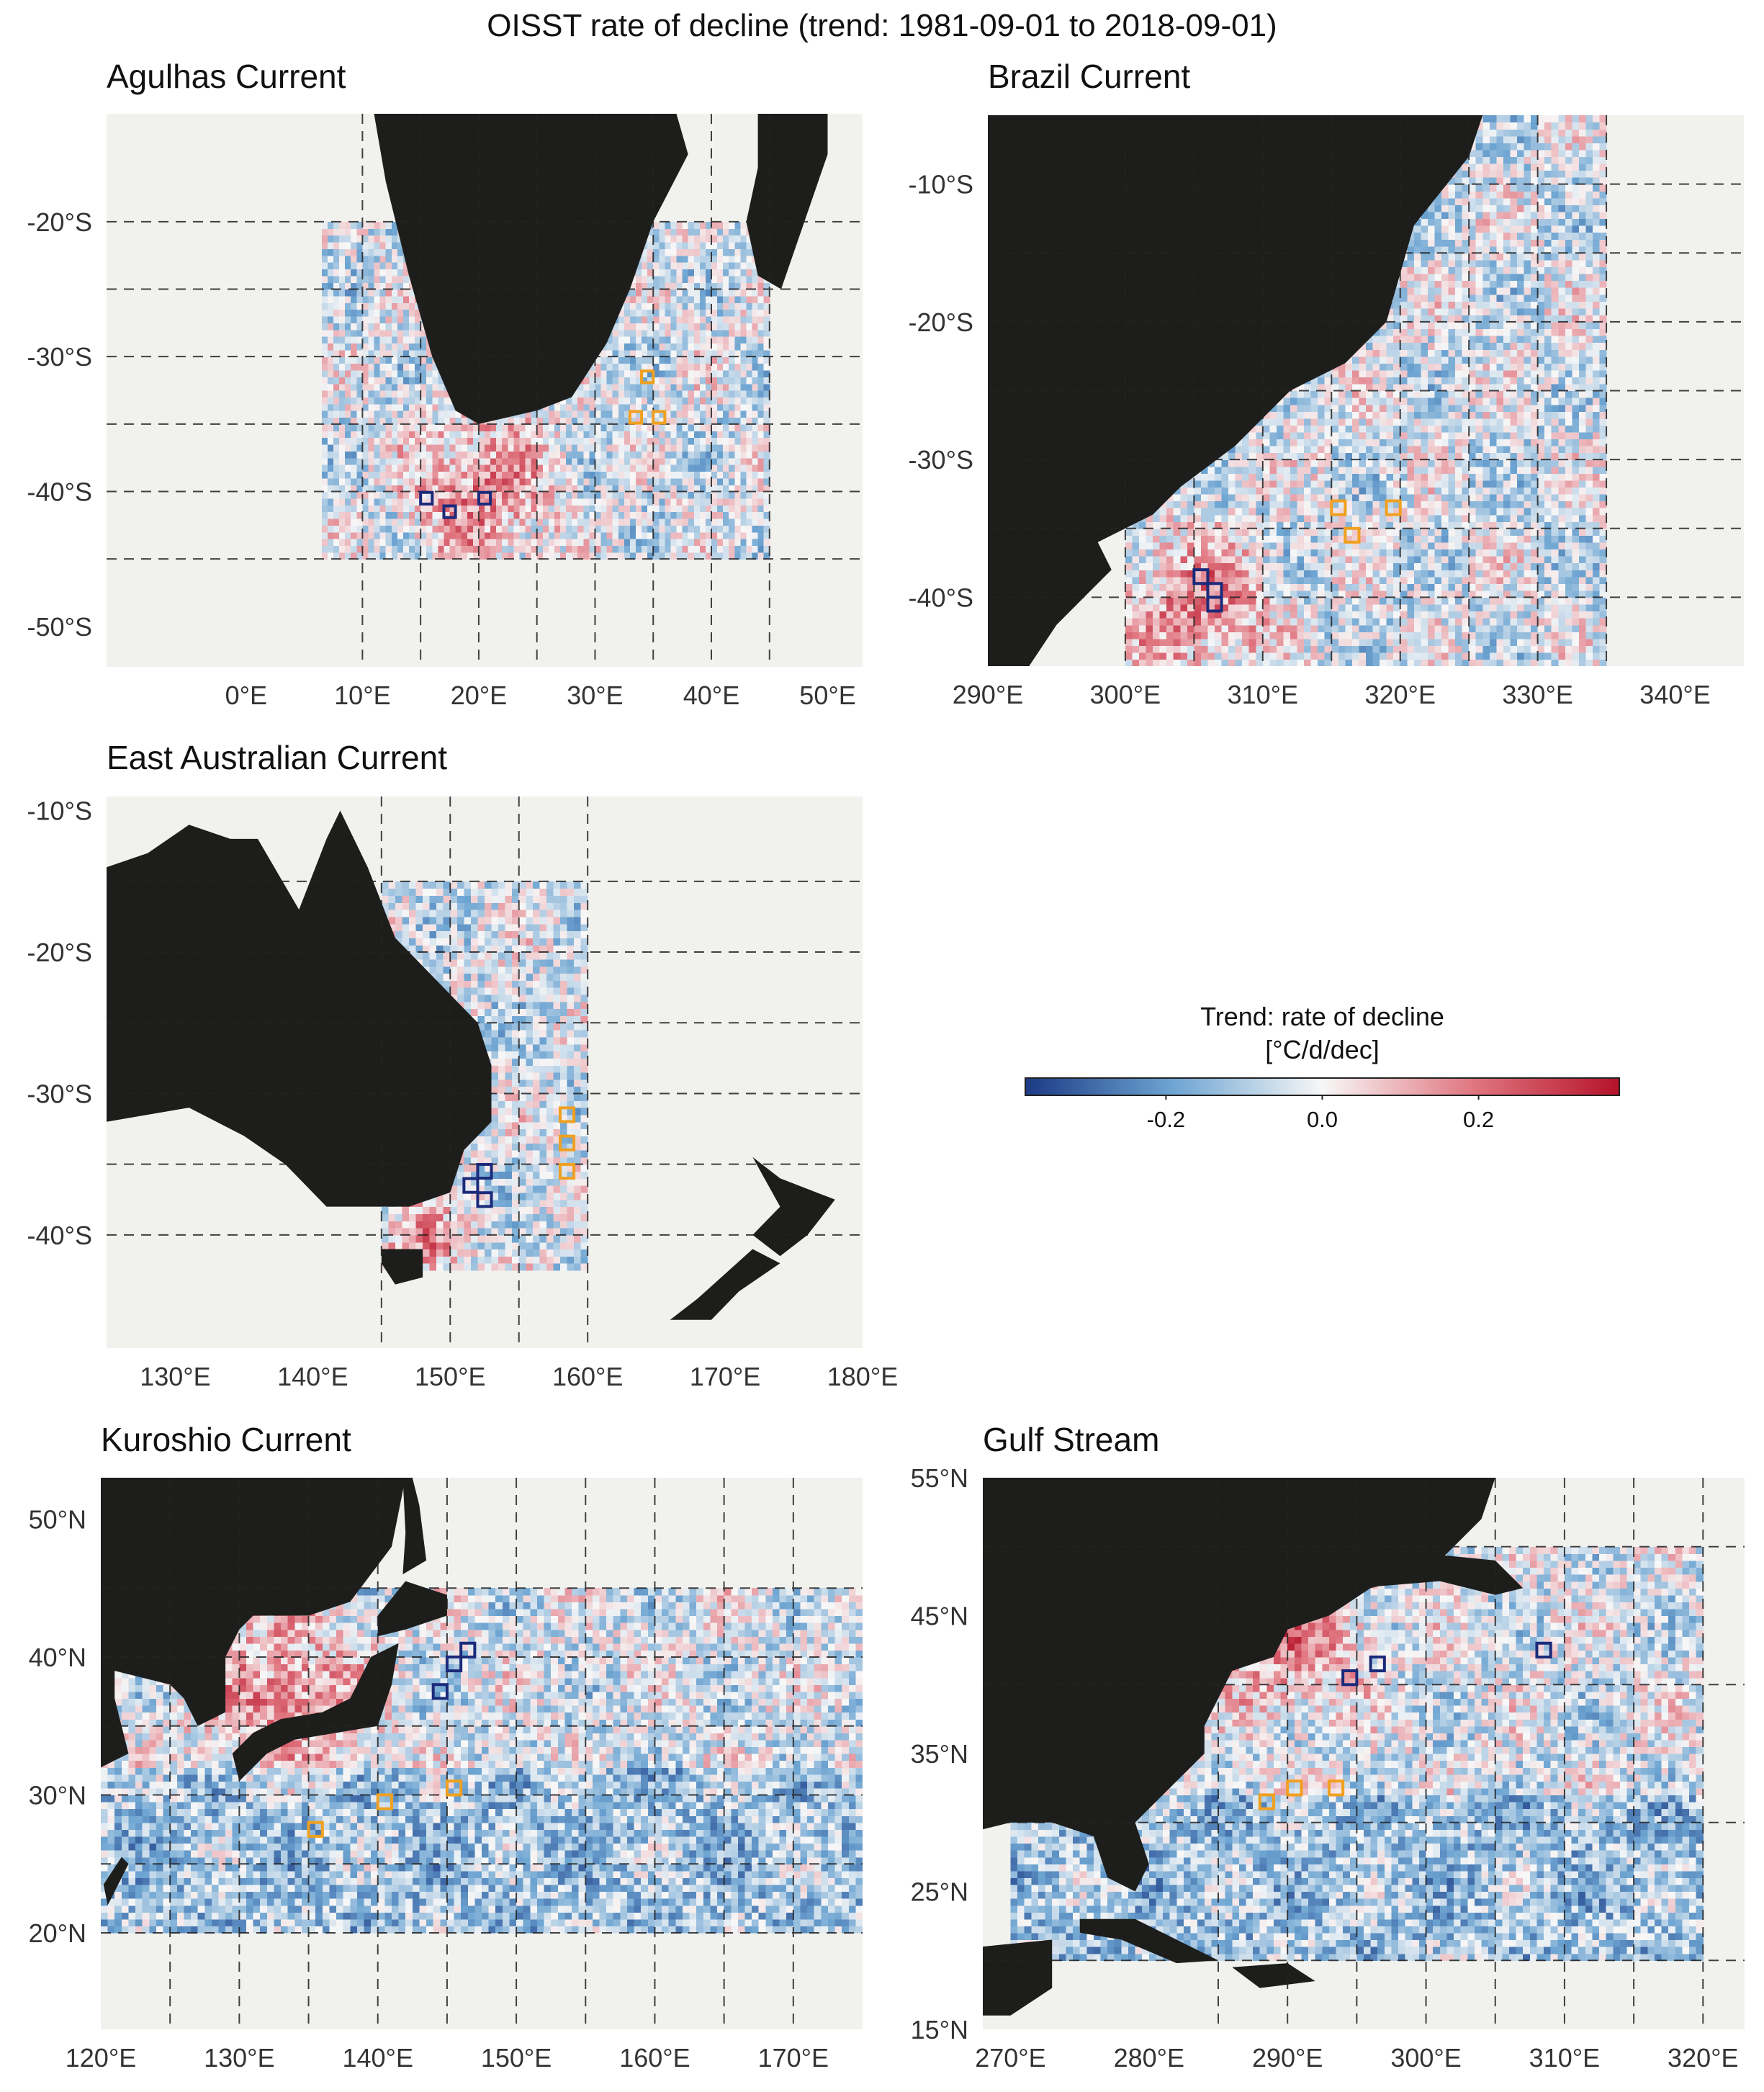 The image size is (1764, 2092). Describe the element at coordinates (101, 2058) in the screenshot. I see `x-tick-label: 120°E` at that location.